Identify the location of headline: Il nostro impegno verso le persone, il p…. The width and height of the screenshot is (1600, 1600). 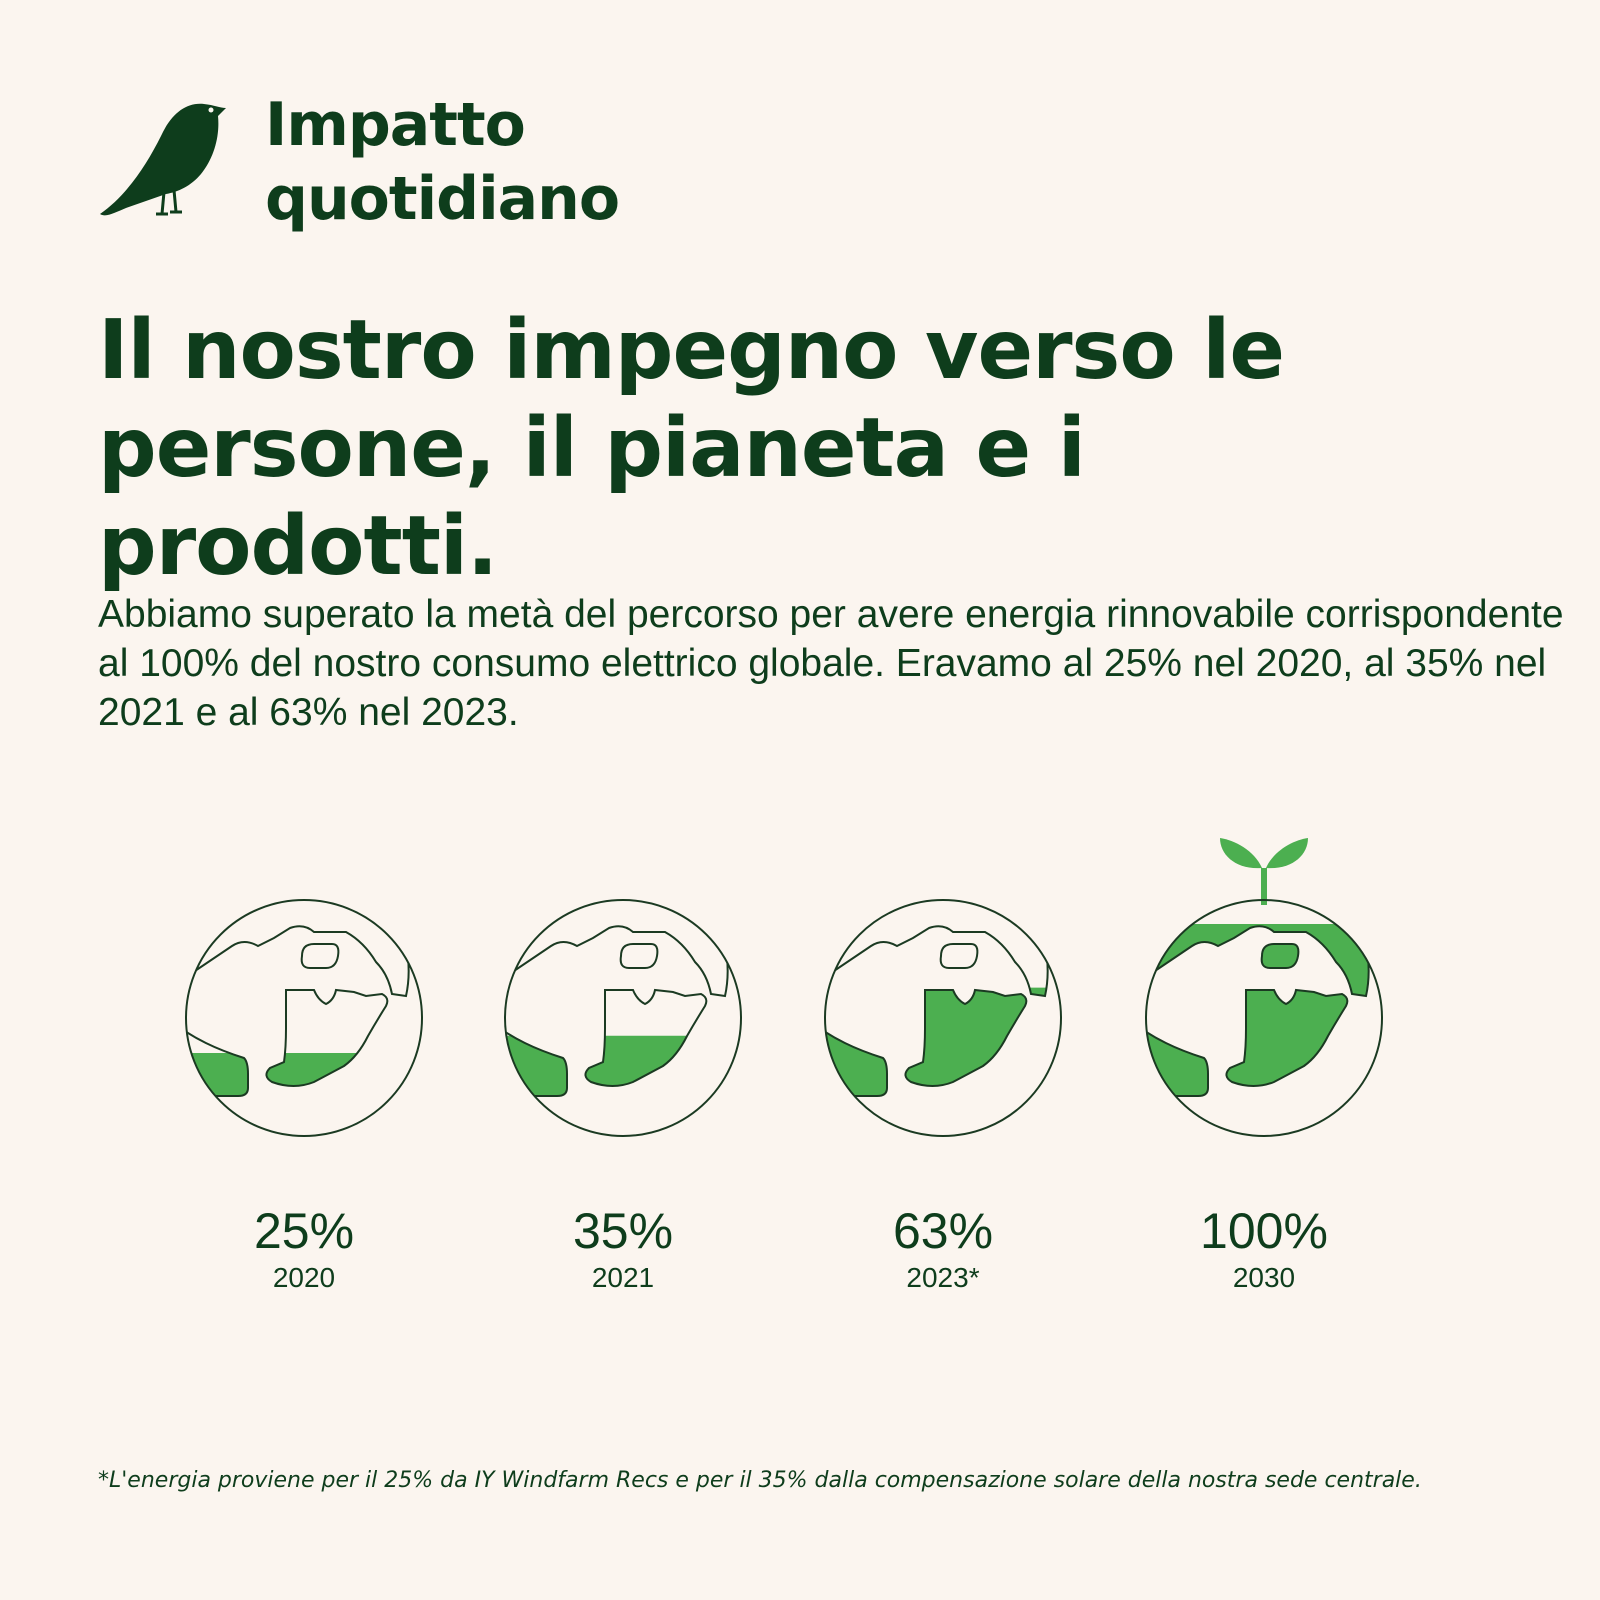
(691, 448).